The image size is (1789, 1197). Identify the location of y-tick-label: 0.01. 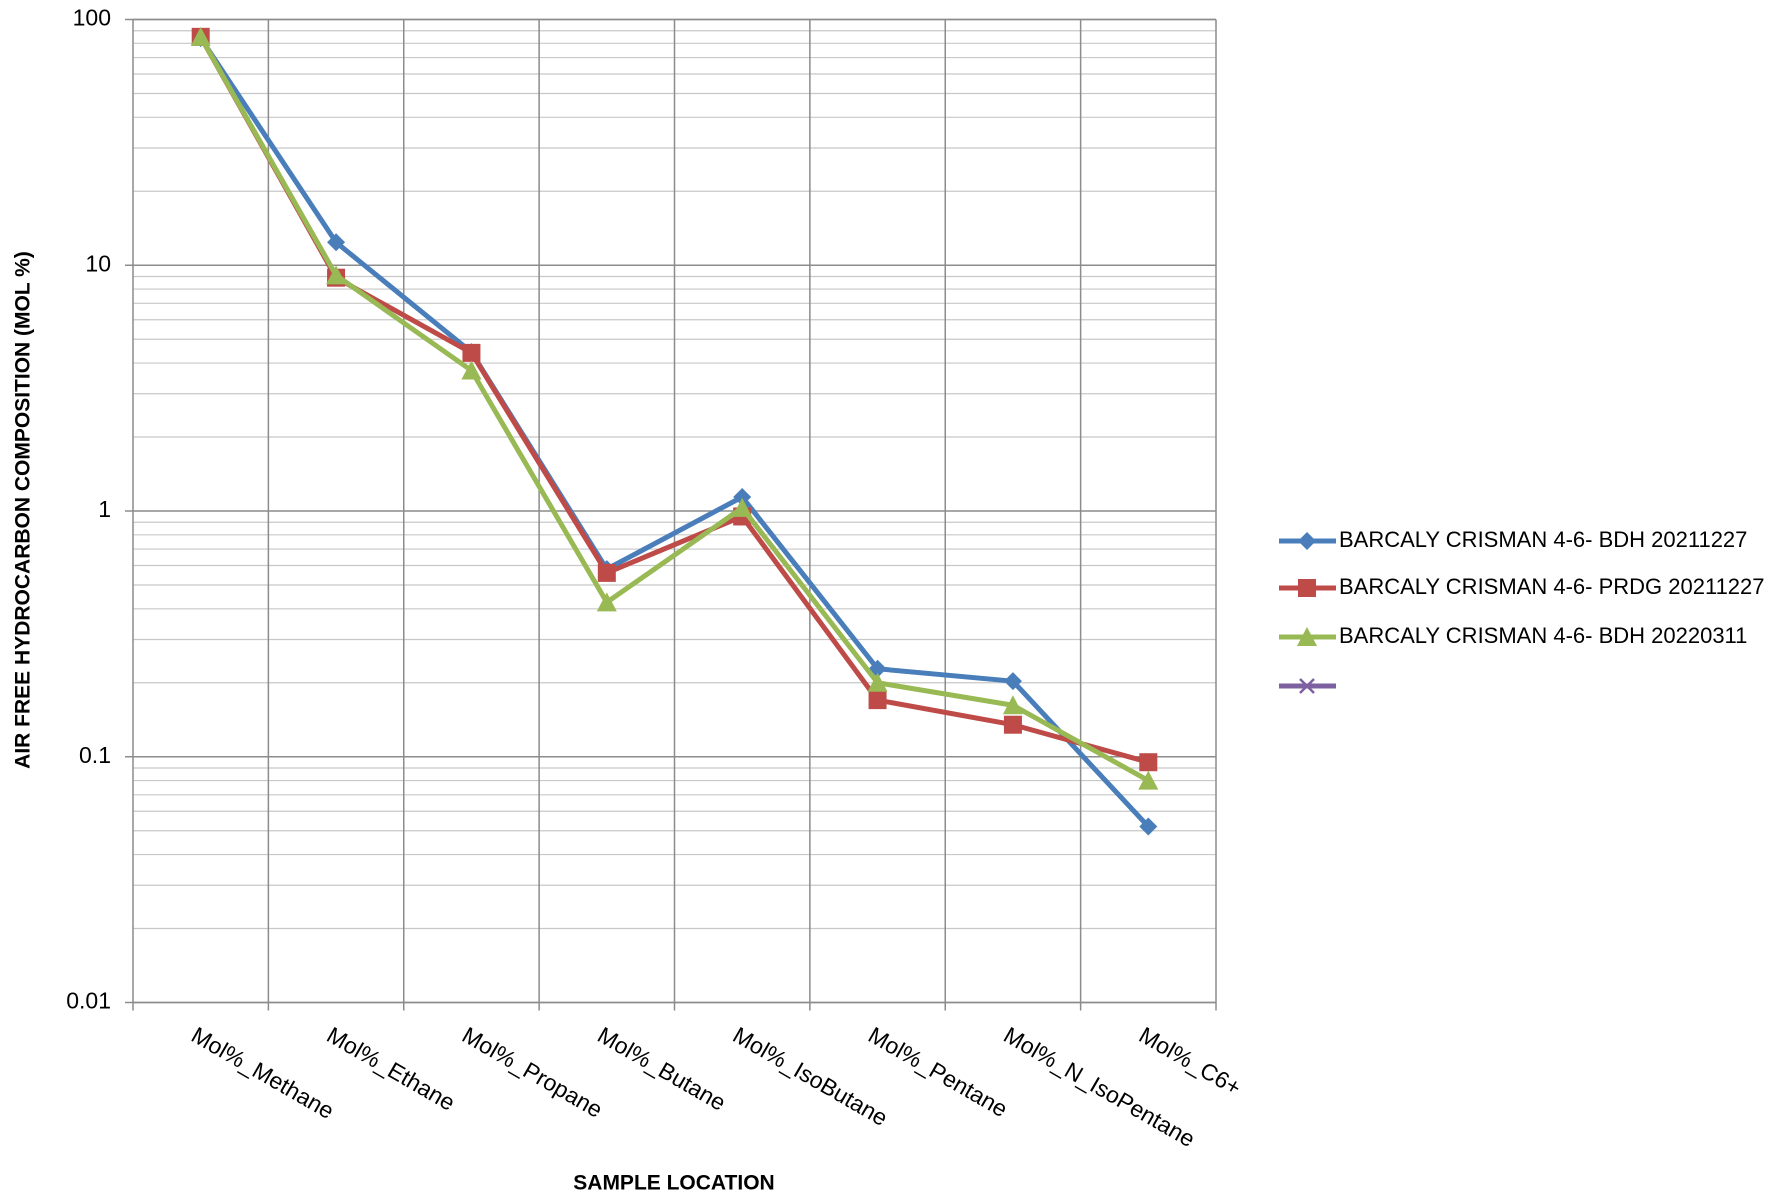
(88, 1001).